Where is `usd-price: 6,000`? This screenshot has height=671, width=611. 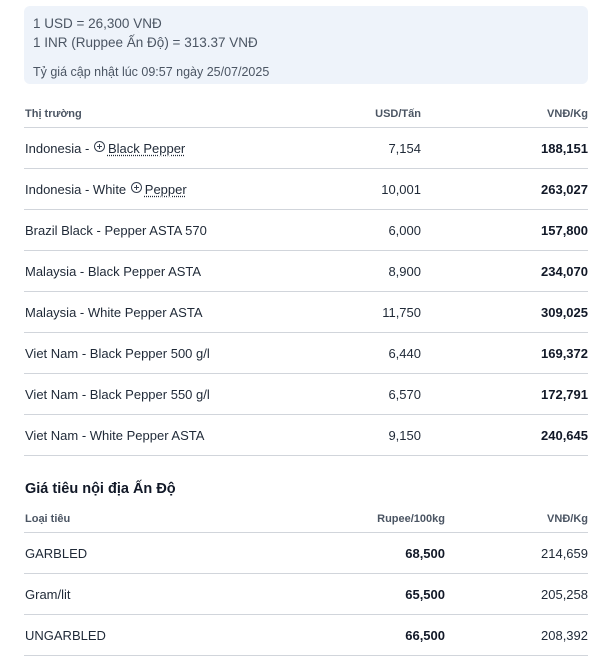
usd-price: 6,000 is located at coordinates (372, 230).